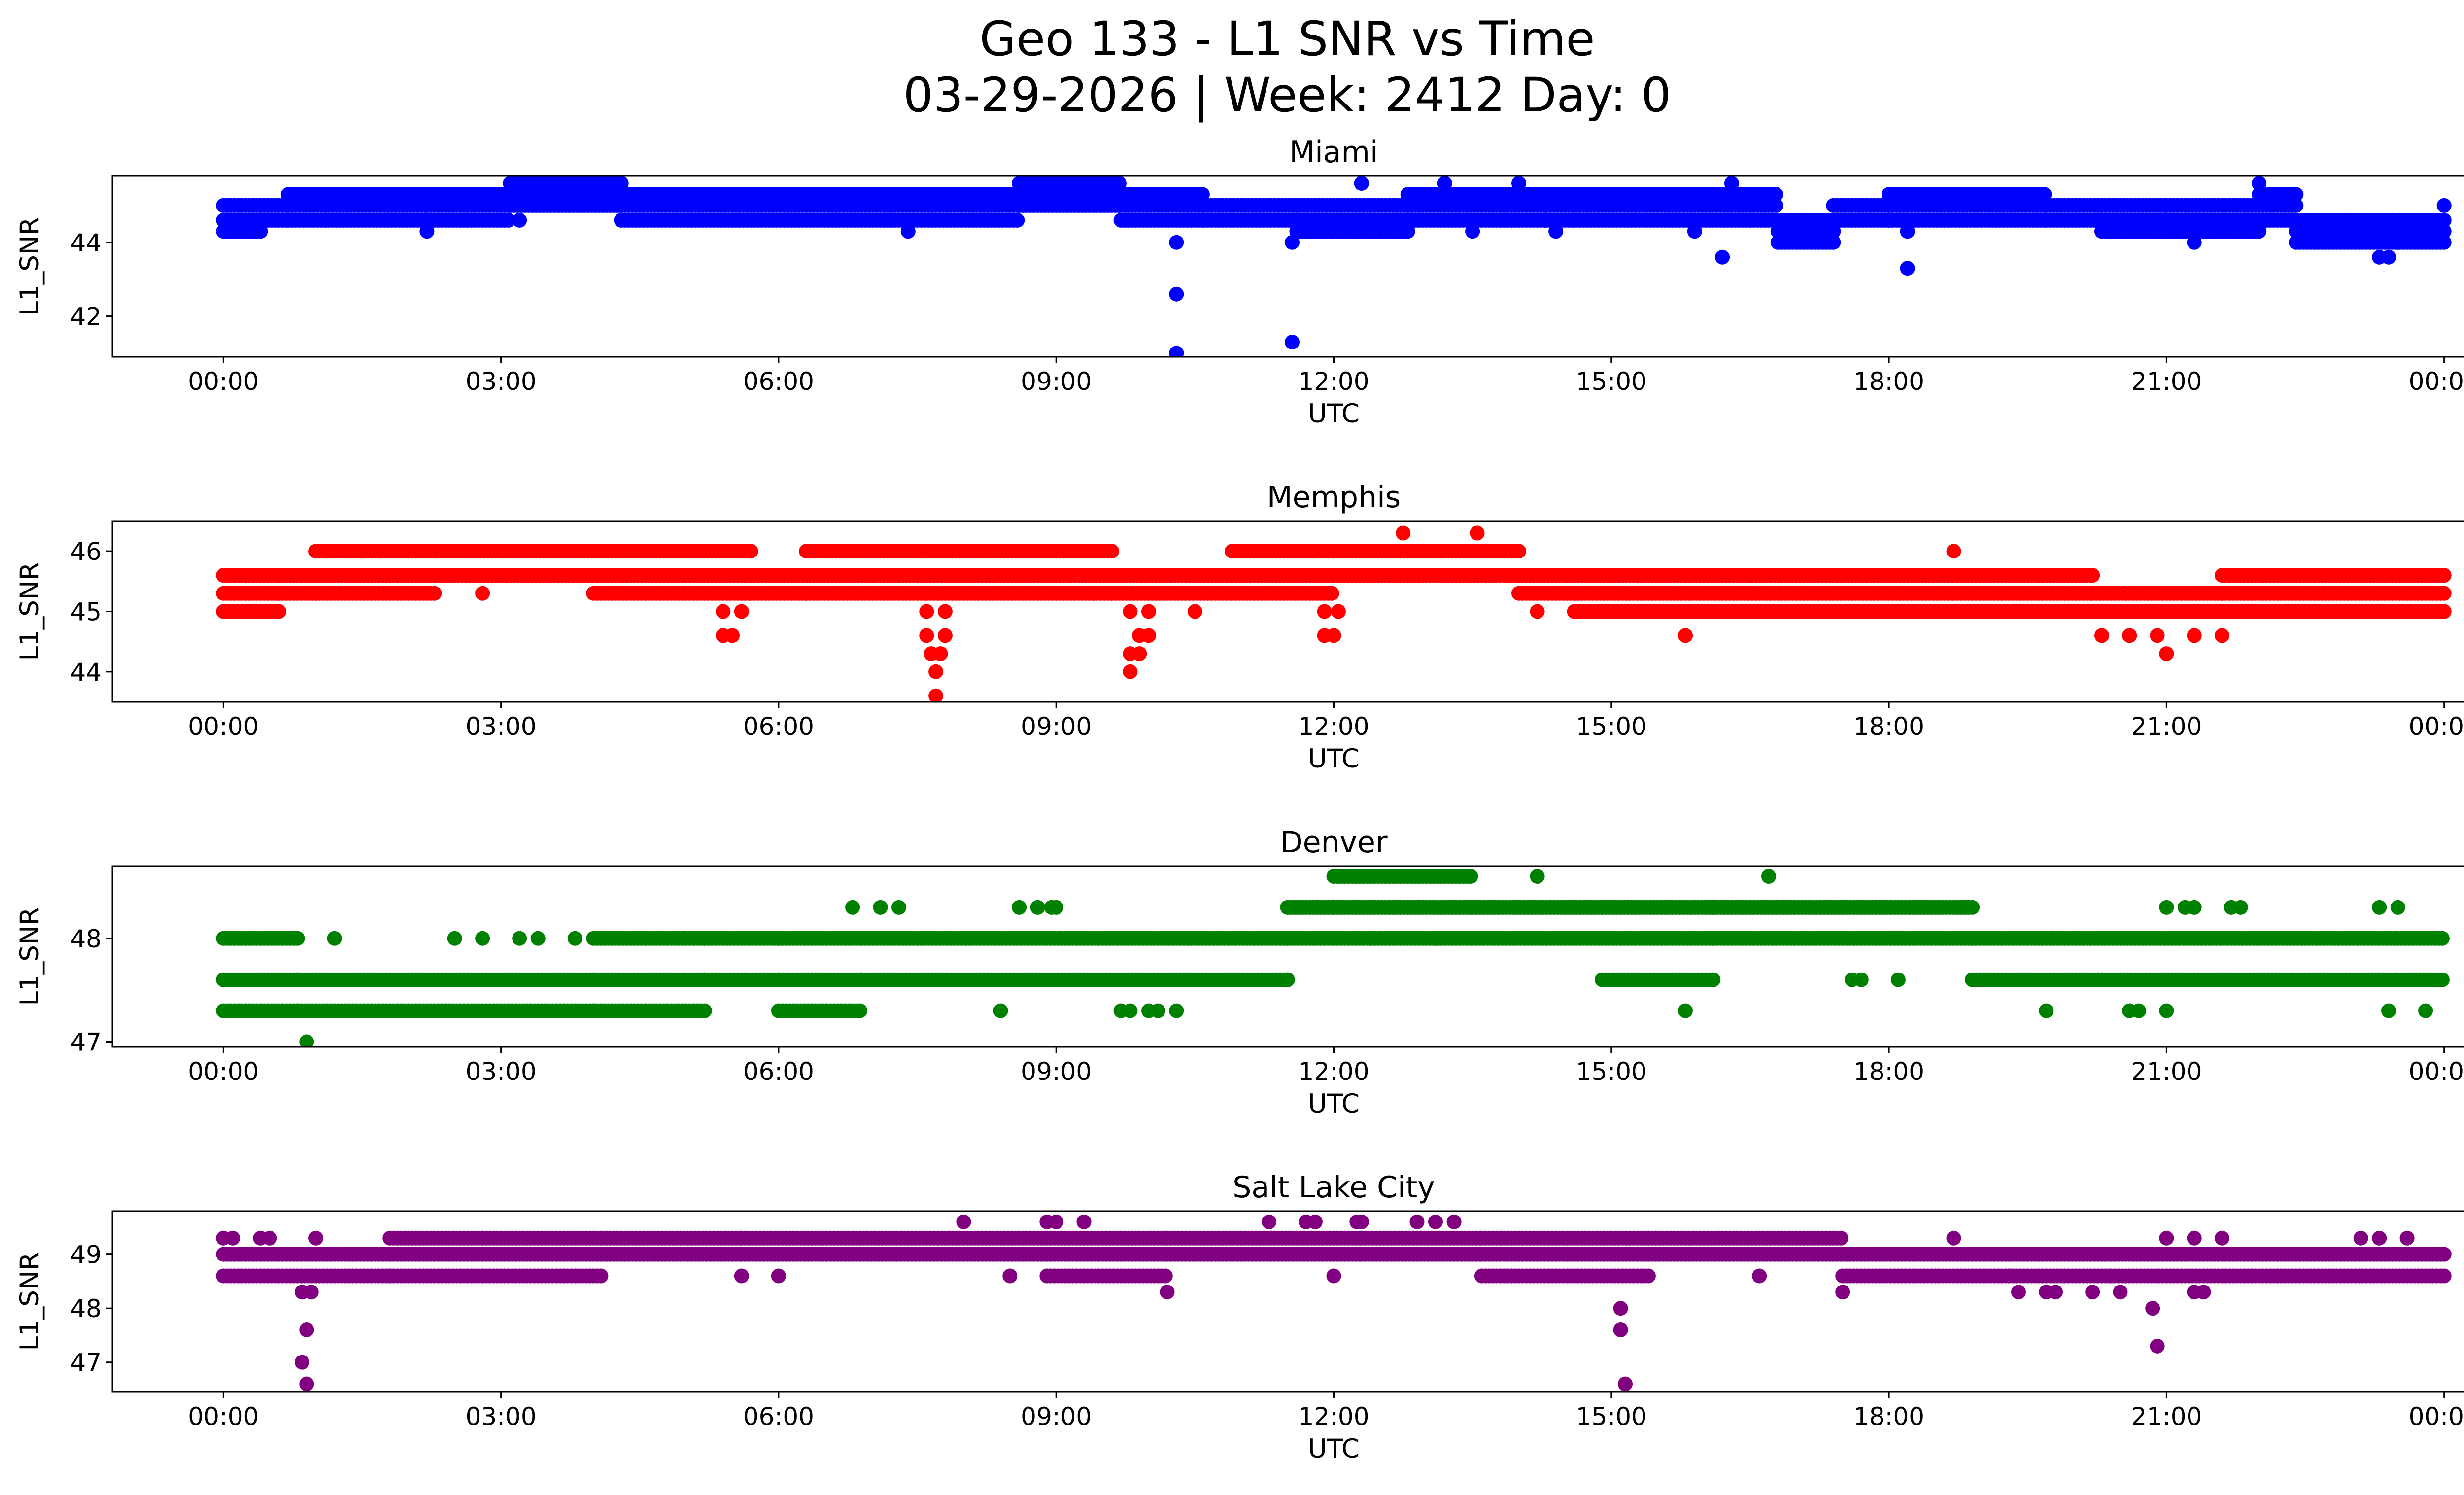 Image resolution: width=2464 pixels, height=1495 pixels. What do you see at coordinates (501, 1071) in the screenshot?
I see `x-tick-label: 03:00` at bounding box center [501, 1071].